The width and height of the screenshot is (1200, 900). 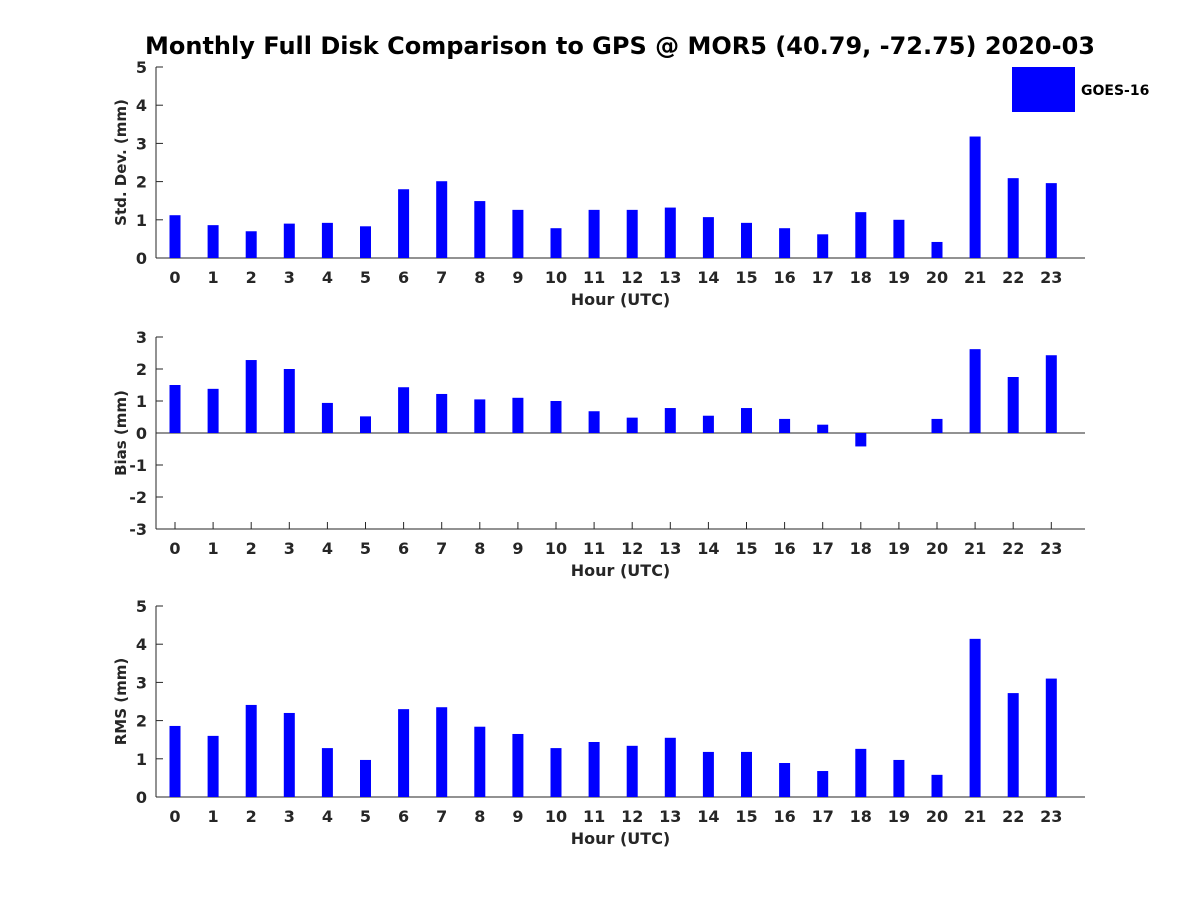 What do you see at coordinates (479, 277) in the screenshot?
I see `x-tick-label: 8` at bounding box center [479, 277].